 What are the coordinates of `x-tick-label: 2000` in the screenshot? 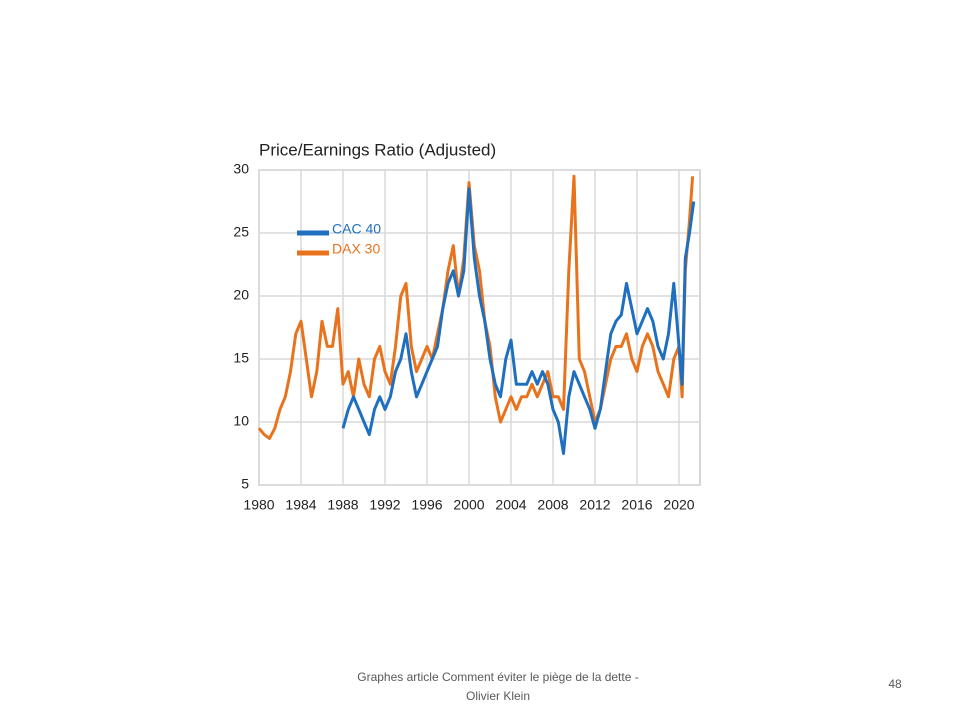 It's located at (468, 505).